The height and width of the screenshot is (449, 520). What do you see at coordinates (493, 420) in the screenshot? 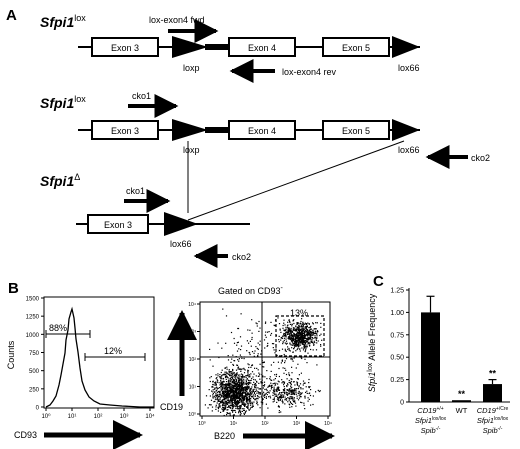
I see `category-label: Sfpi1lox/lox` at bounding box center [493, 420].